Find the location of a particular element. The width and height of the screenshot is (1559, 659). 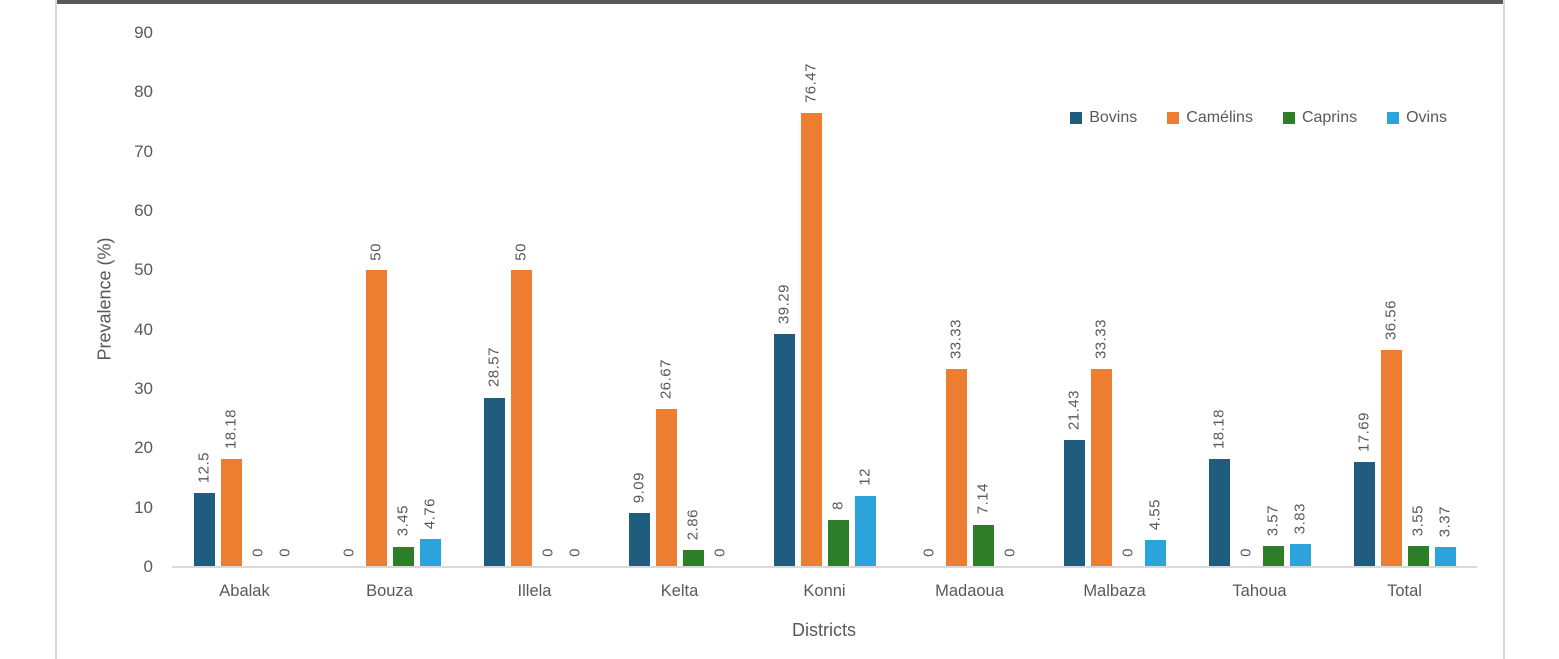

bar-slot: 18.18 is located at coordinates (1219, 283).